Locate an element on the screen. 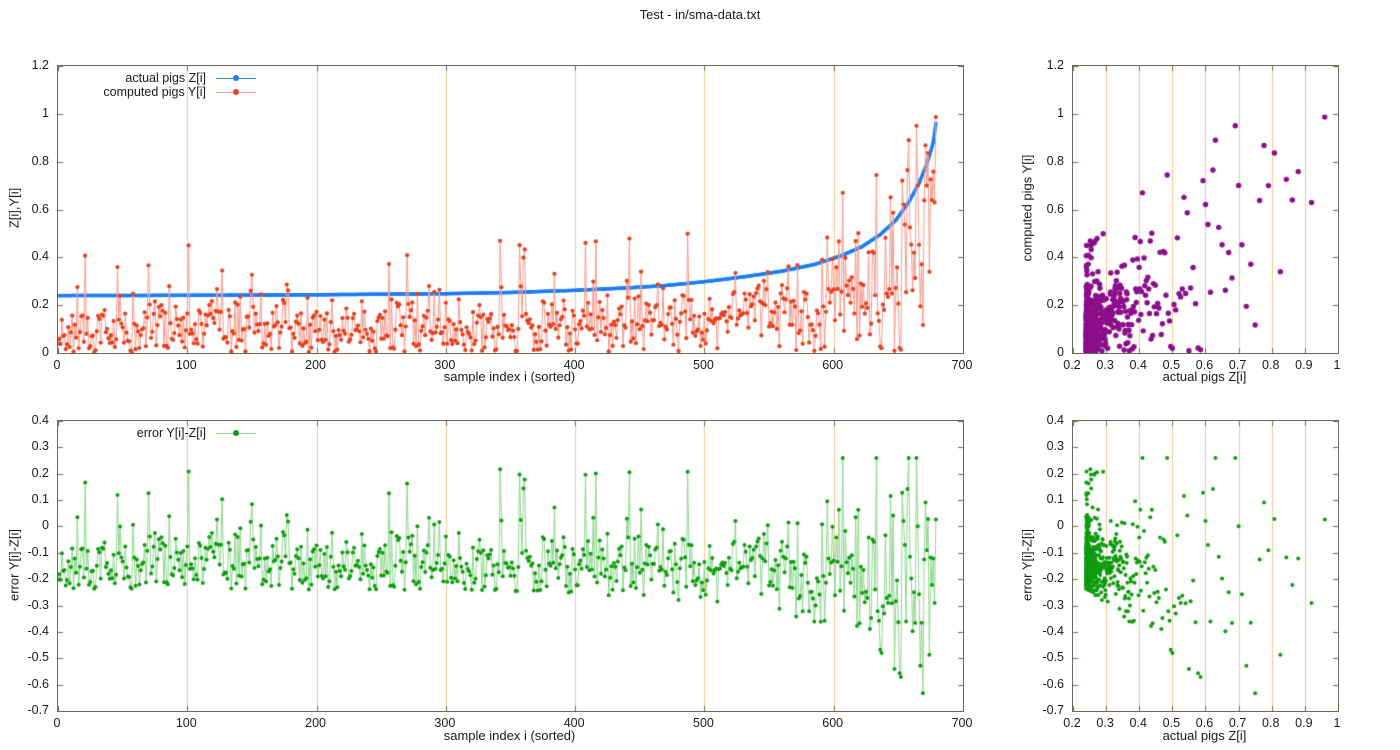 This screenshot has width=1400, height=750. xlabel-sample-index-bottom: sample index i (sorted) is located at coordinates (509, 735).